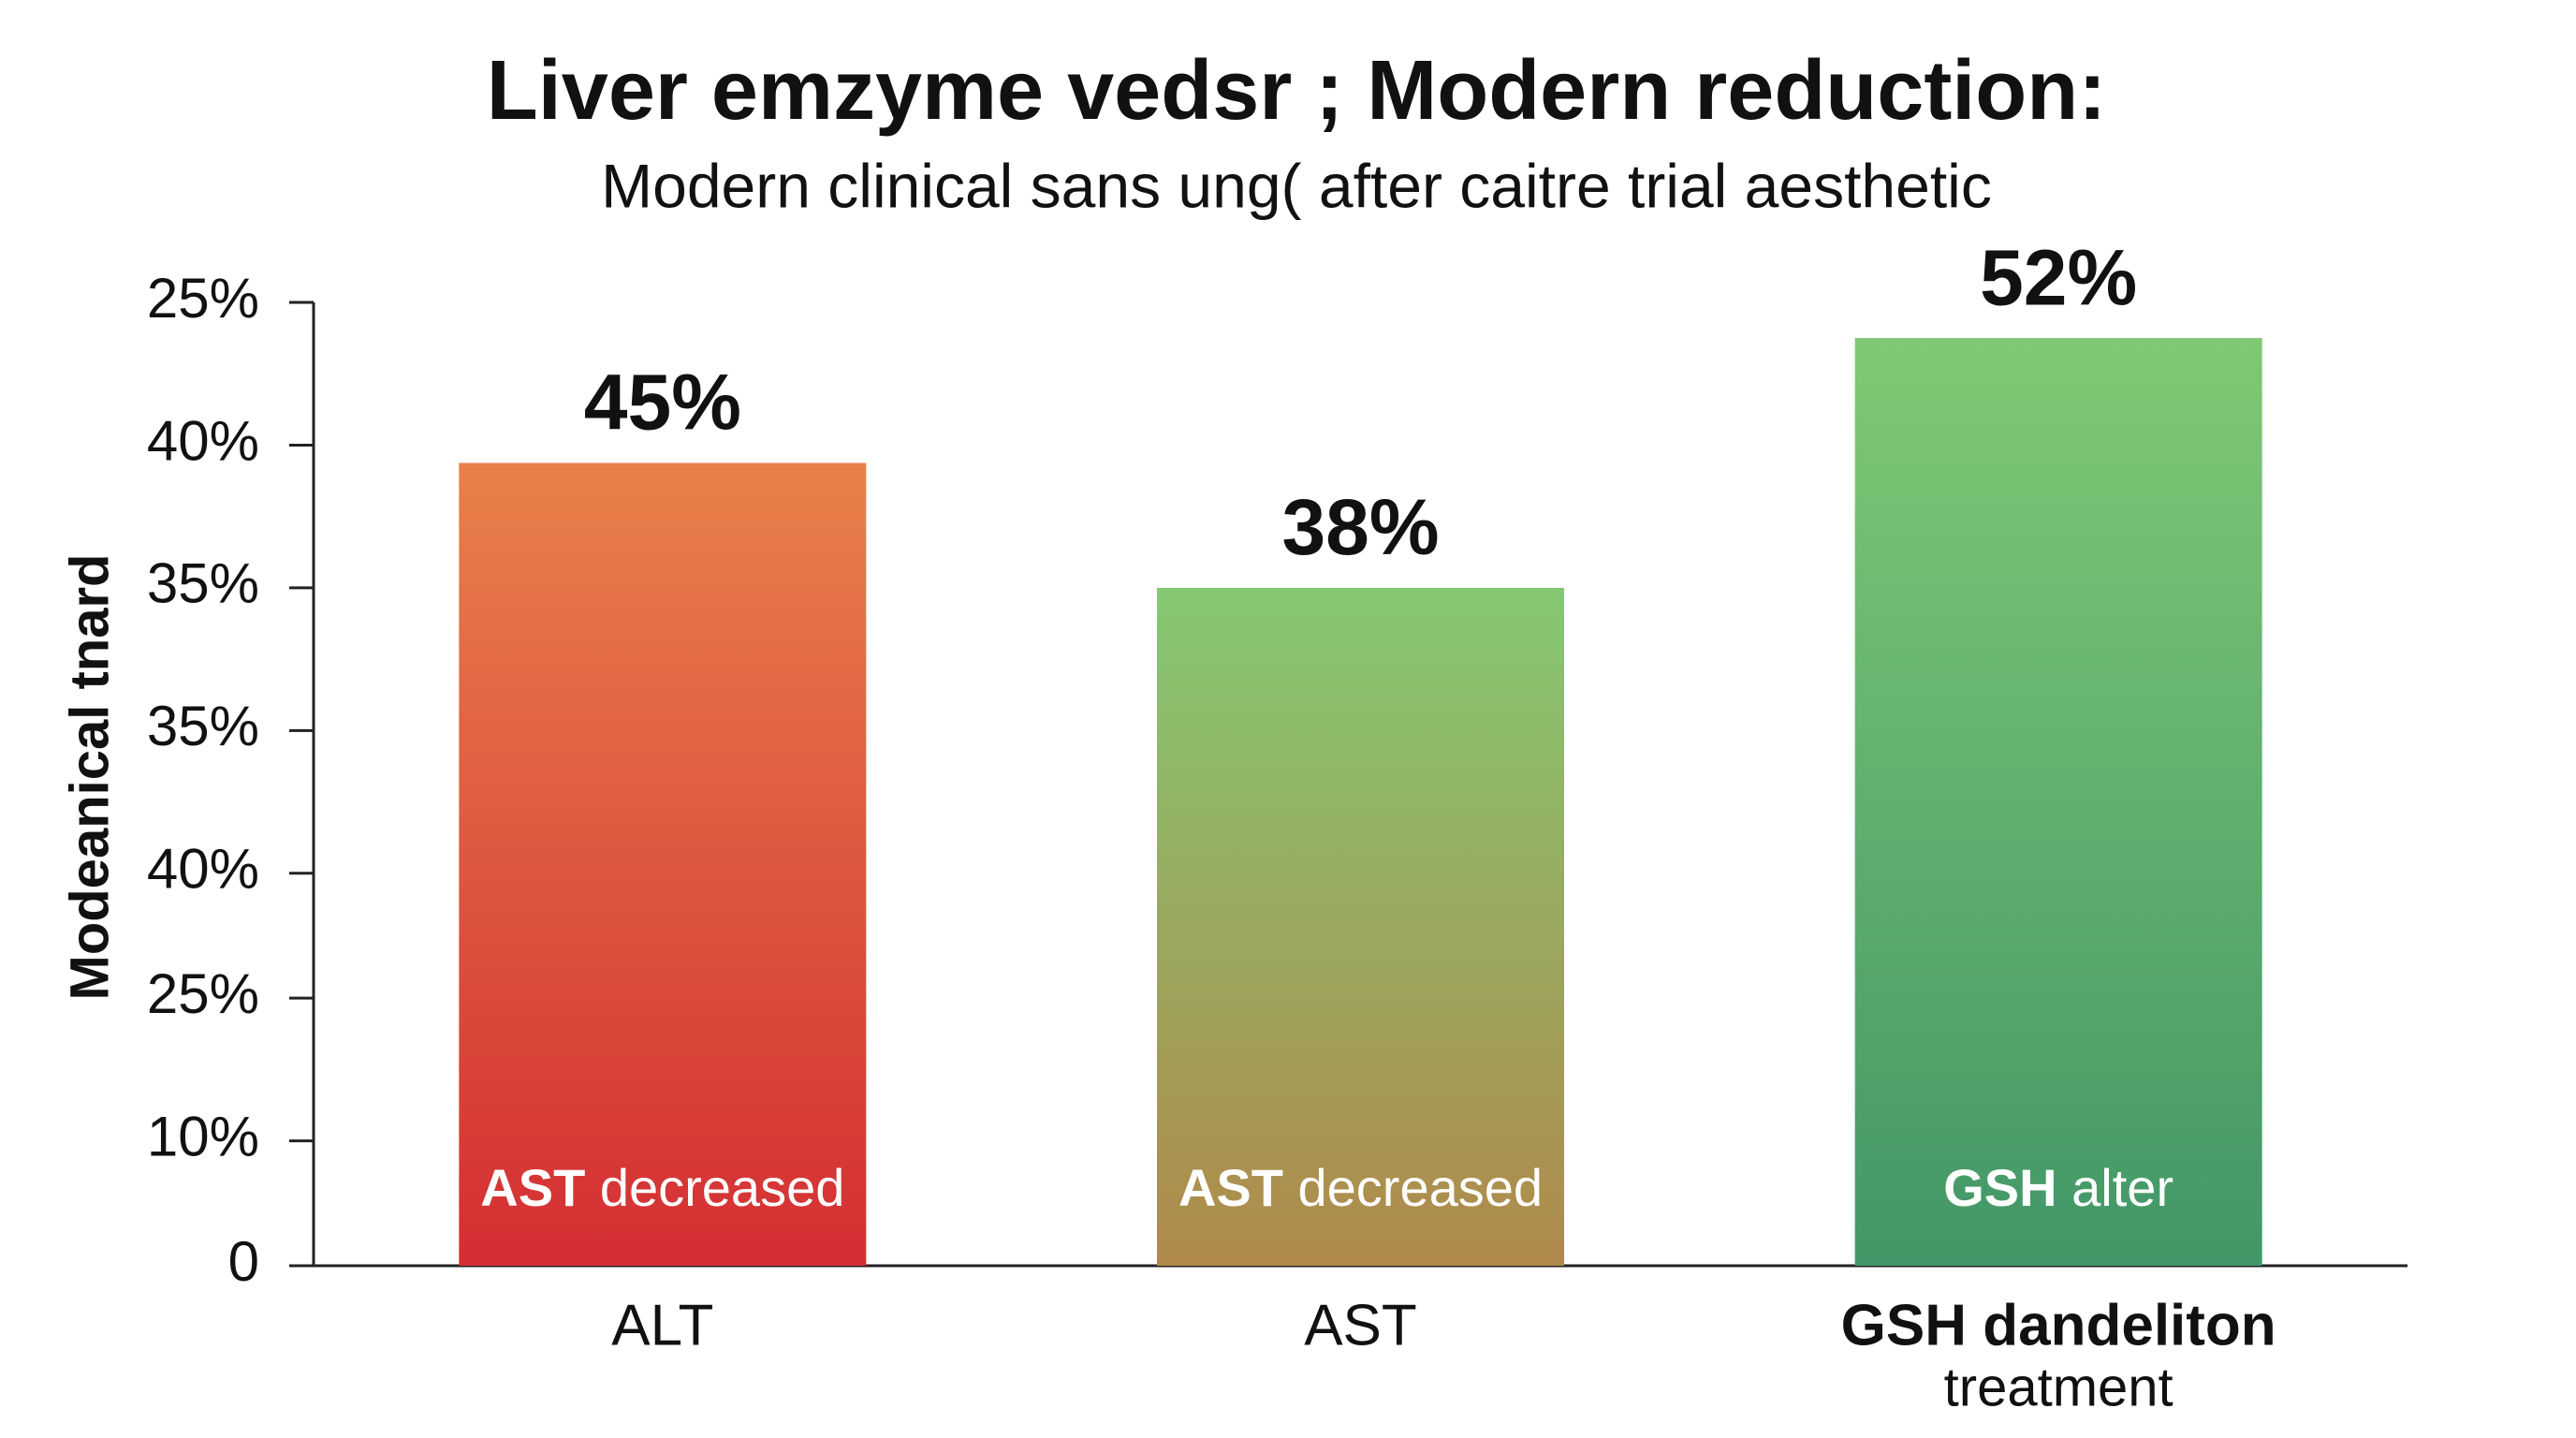 The height and width of the screenshot is (1438, 2576). Describe the element at coordinates (2000, 1187) in the screenshot. I see `bar-inner-label-bold: GSH` at that location.